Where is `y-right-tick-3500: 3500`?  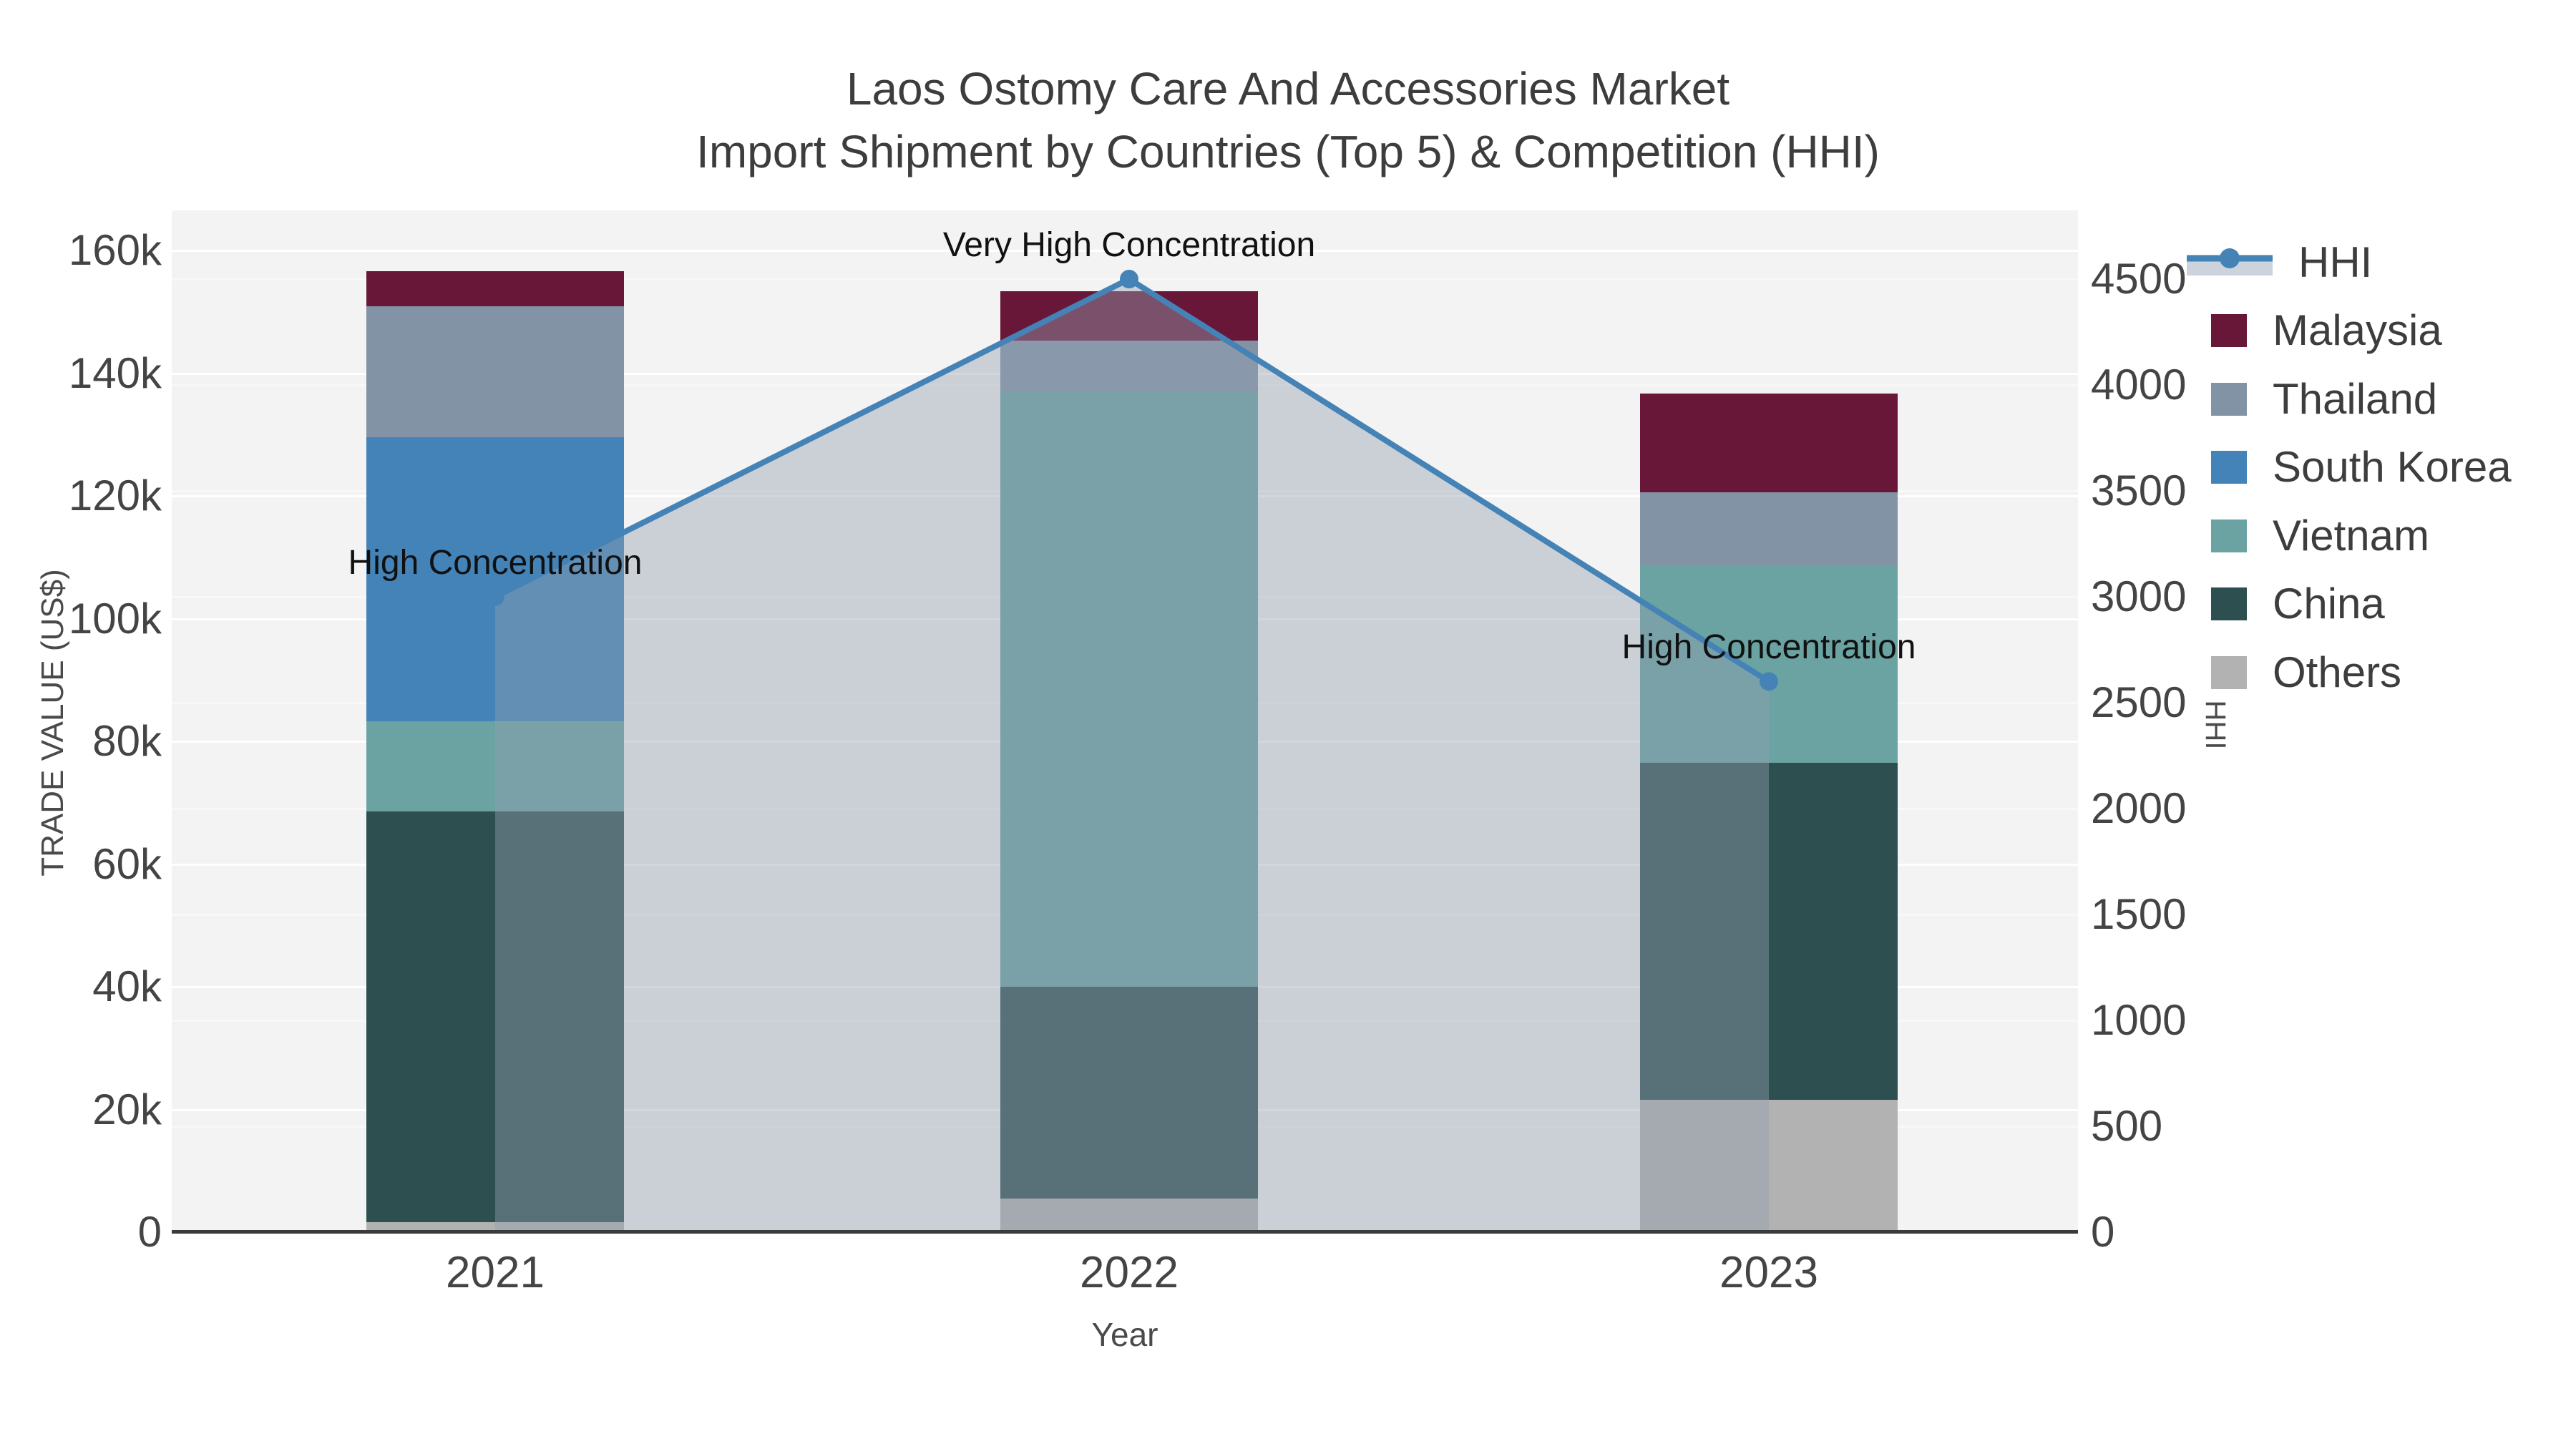 y-right-tick-3500: 3500 is located at coordinates (2139, 490).